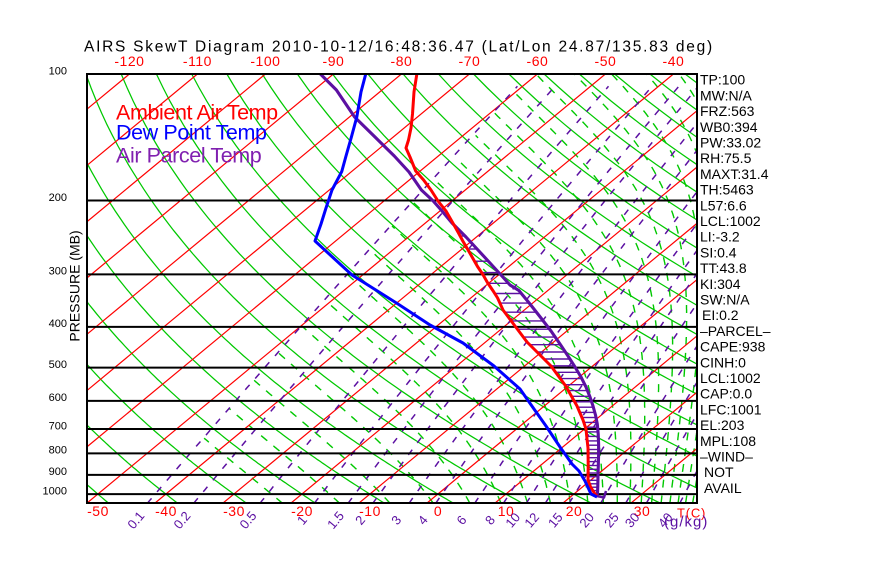  Describe the element at coordinates (722, 80) in the screenshot. I see `svg-text: TP:100` at that location.